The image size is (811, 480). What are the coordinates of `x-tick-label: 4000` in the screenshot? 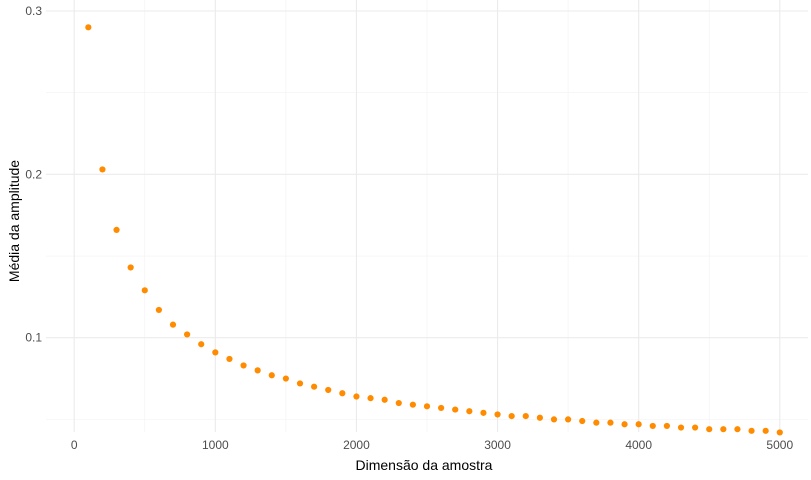 It's located at (638, 445).